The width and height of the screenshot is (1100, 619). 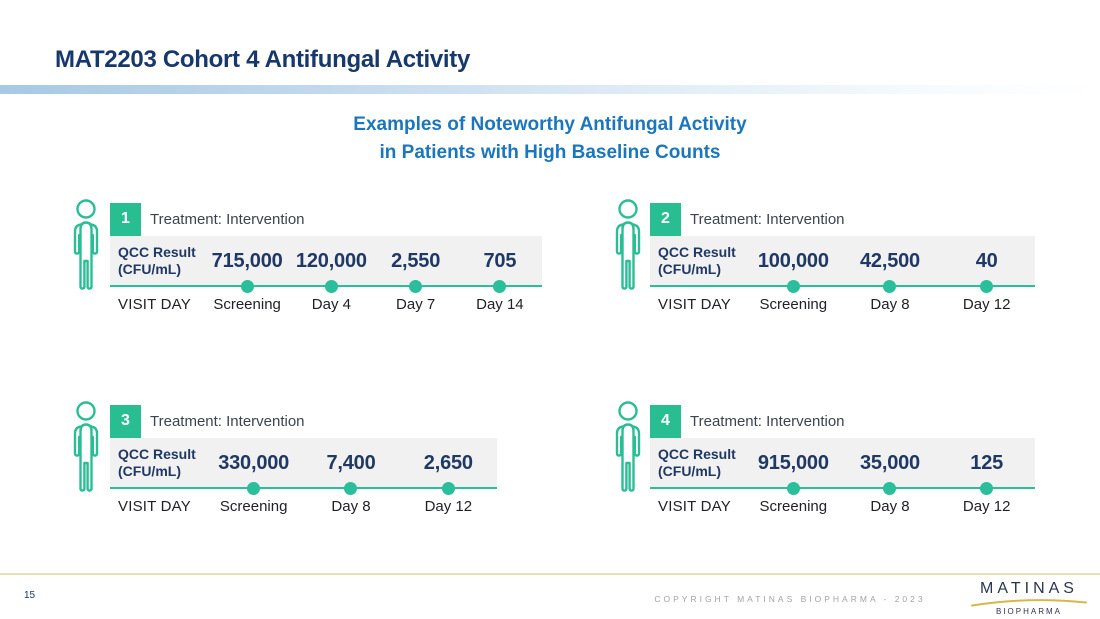 What do you see at coordinates (842, 261) in the screenshot?
I see `qcc-result-bar: QCC Result (CFU/mL) 100,000 42,500 40` at bounding box center [842, 261].